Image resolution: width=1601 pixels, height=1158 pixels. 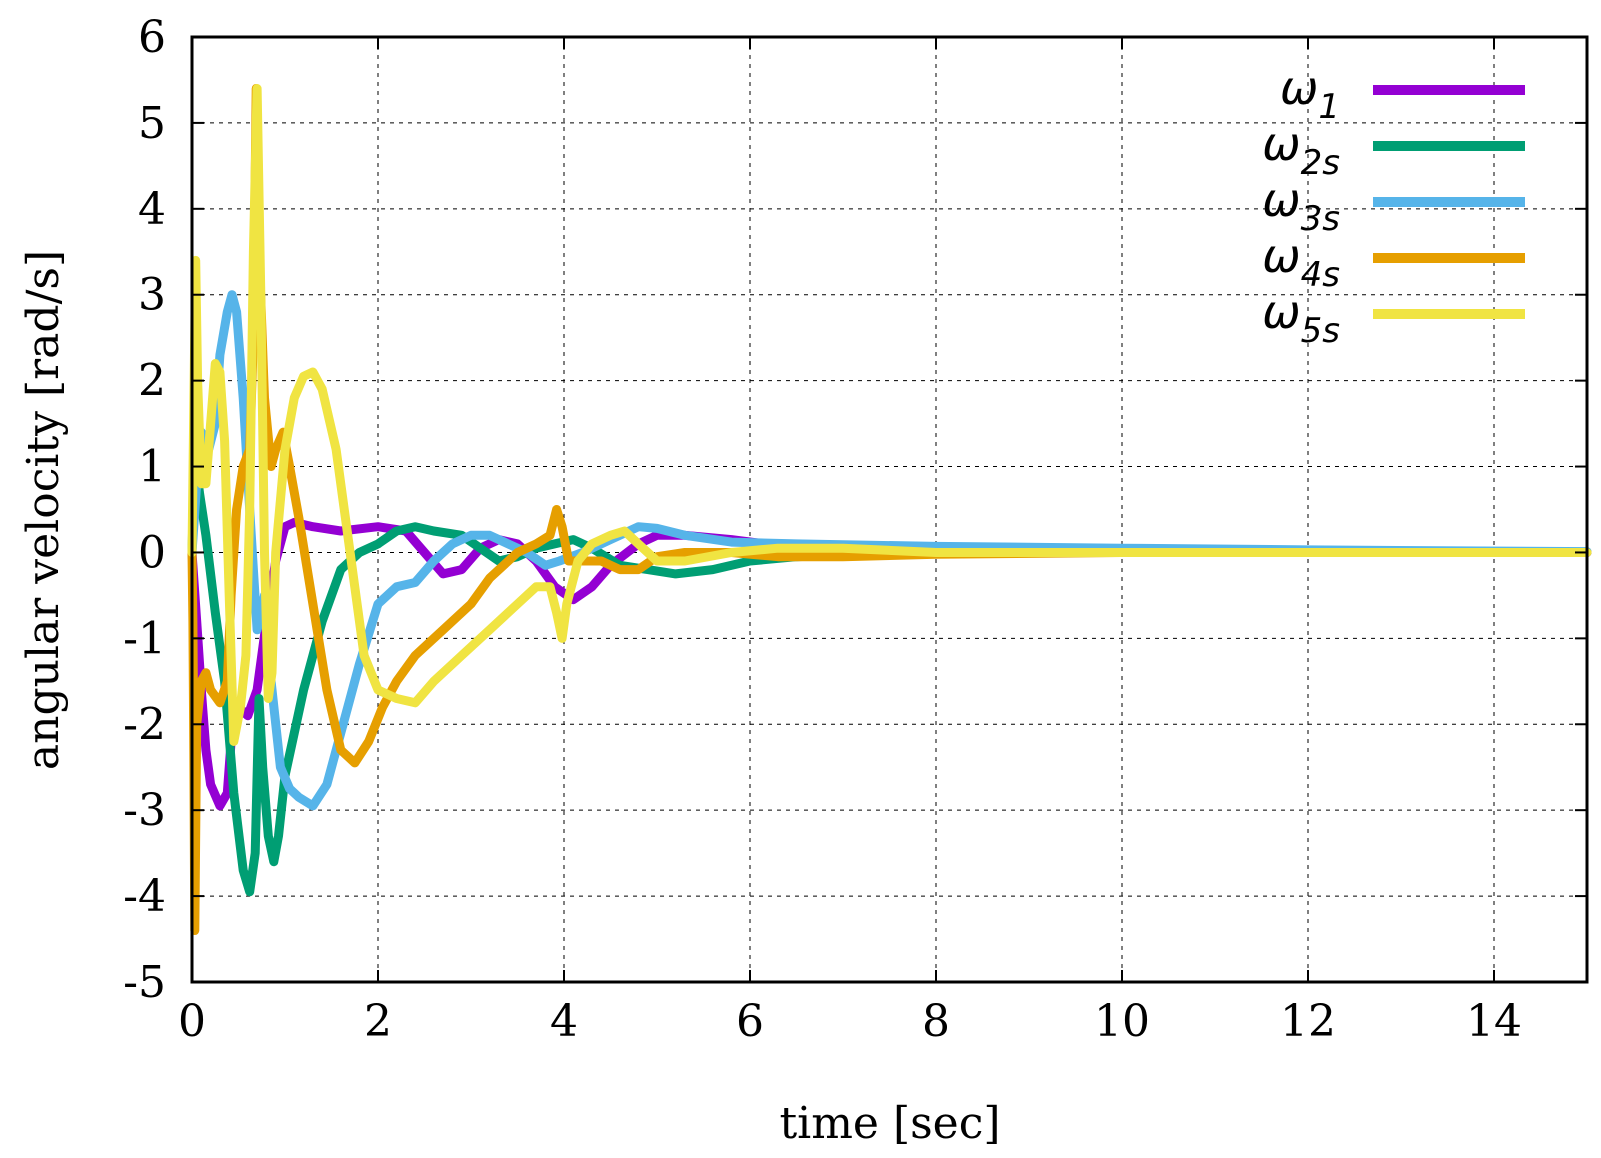 I want to click on y-tick-label: 5, so click(x=152, y=123).